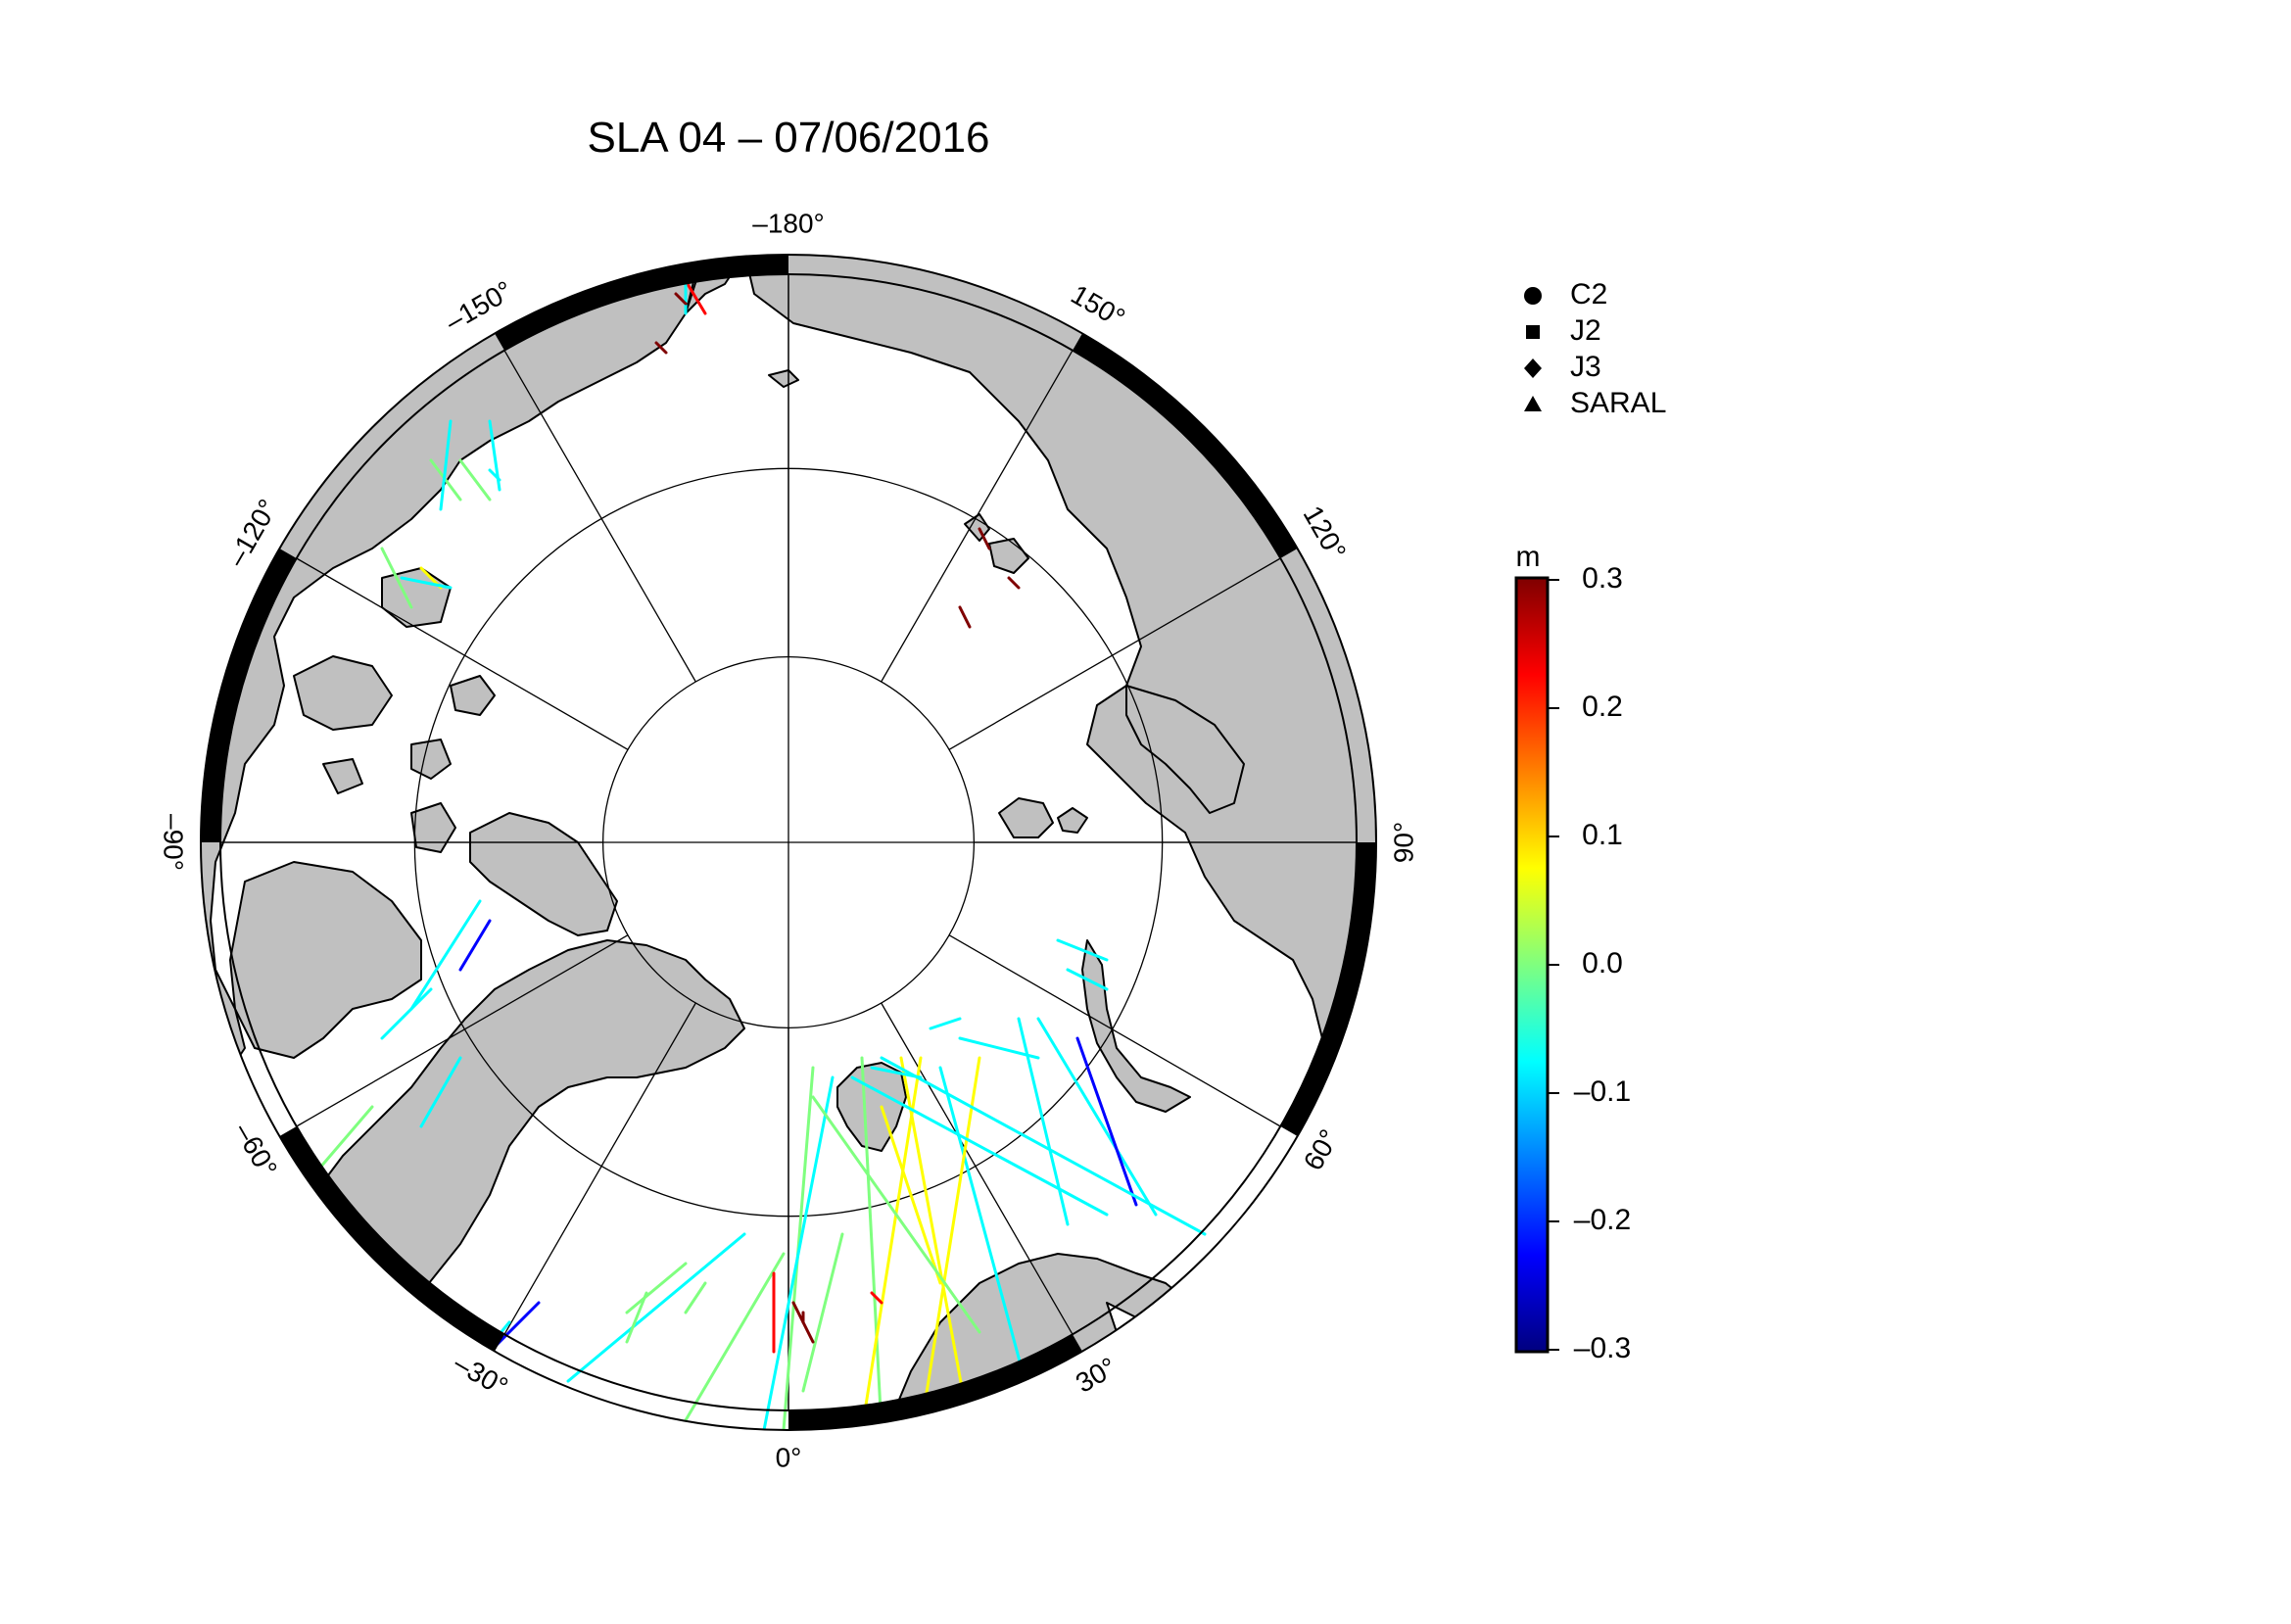 The height and width of the screenshot is (1624, 2291). I want to click on legend-marker-diamond-icon, so click(1533, 368).